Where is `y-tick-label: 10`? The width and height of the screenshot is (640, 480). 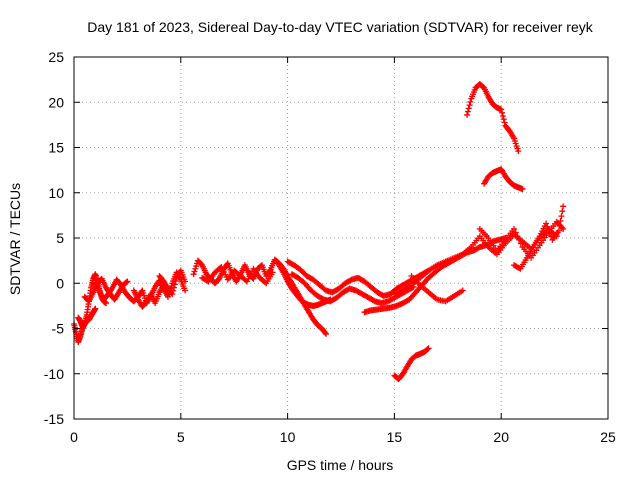 y-tick-label: 10 is located at coordinates (56, 193).